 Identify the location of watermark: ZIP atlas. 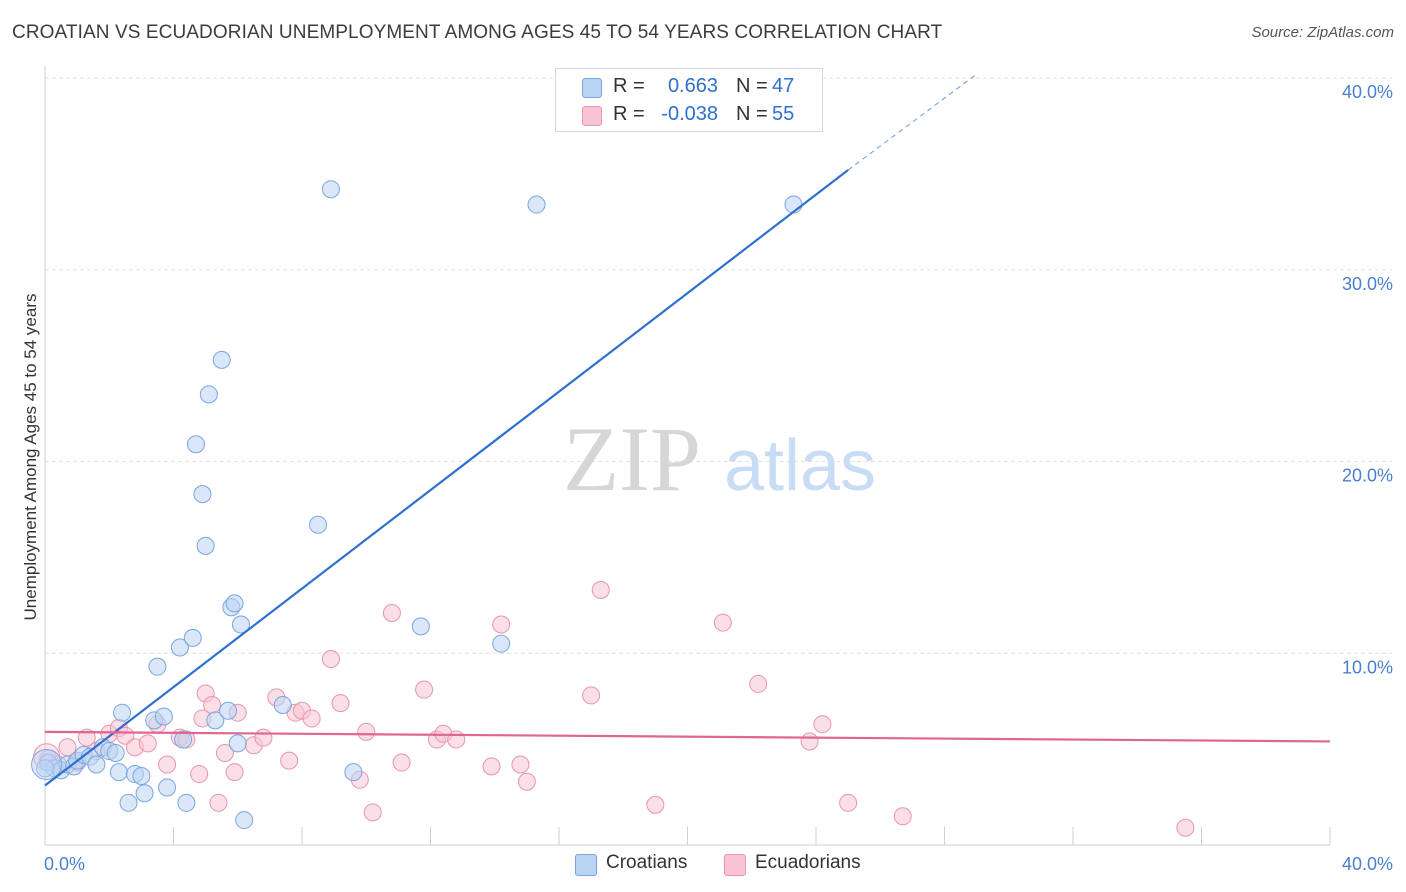
(719, 459).